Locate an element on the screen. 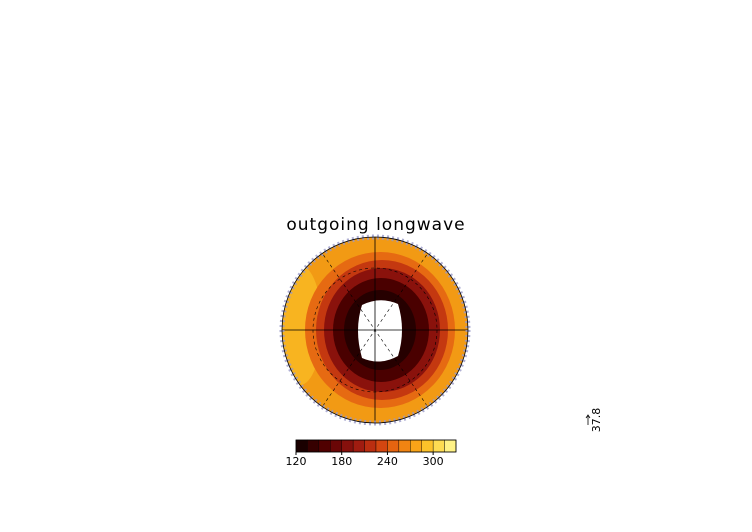 Image resolution: width=752 pixels, height=532 pixels. colorbar-frame is located at coordinates (376, 446).